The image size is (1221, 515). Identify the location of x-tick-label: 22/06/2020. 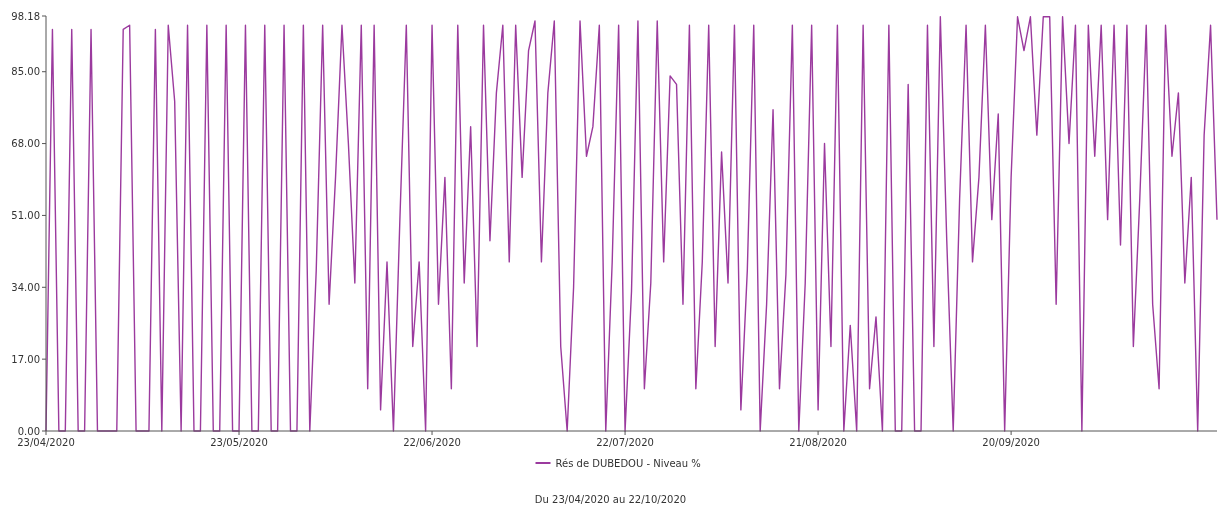
(432, 442).